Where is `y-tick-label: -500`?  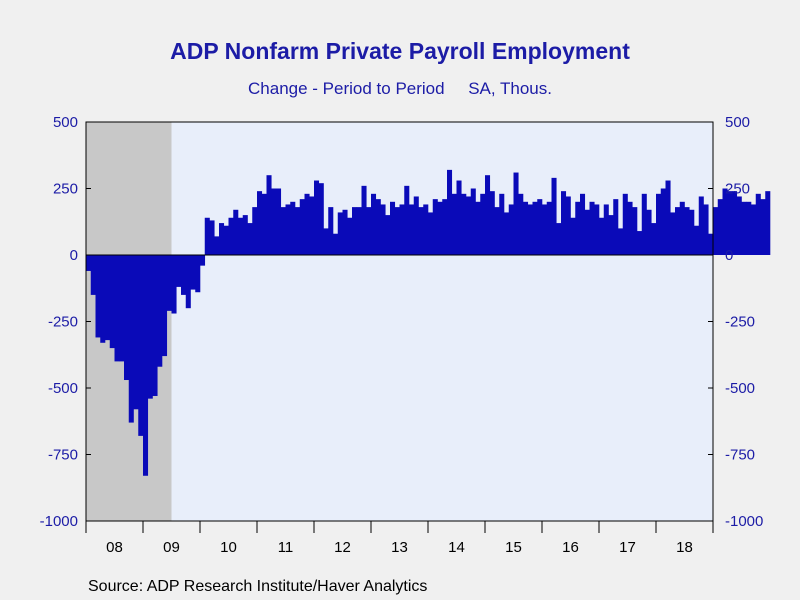 y-tick-label: -500 is located at coordinates (740, 388).